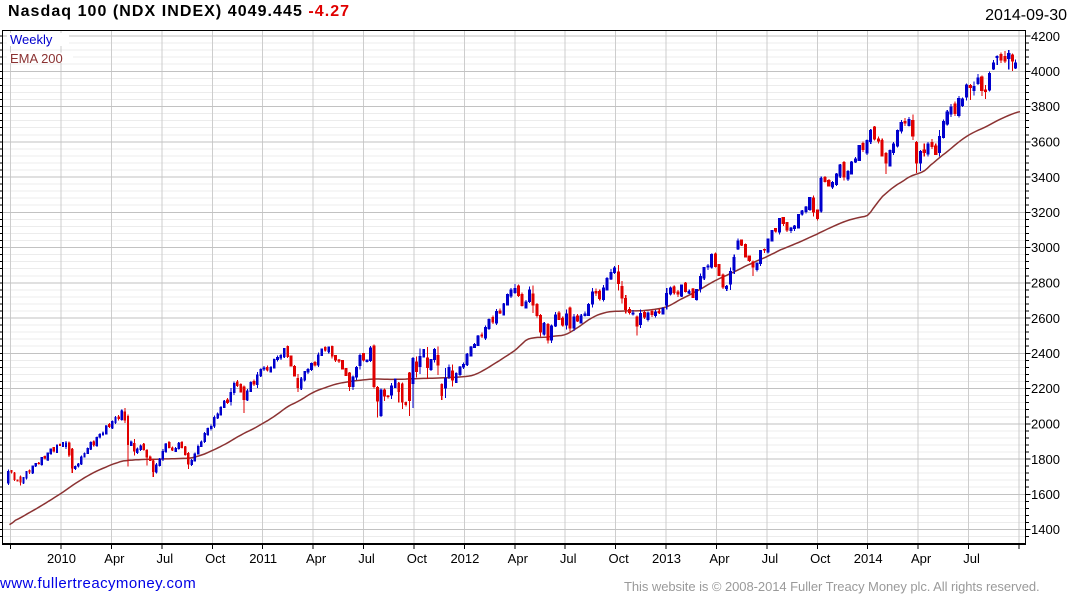  I want to click on svg-text: 4200, so click(1045, 36).